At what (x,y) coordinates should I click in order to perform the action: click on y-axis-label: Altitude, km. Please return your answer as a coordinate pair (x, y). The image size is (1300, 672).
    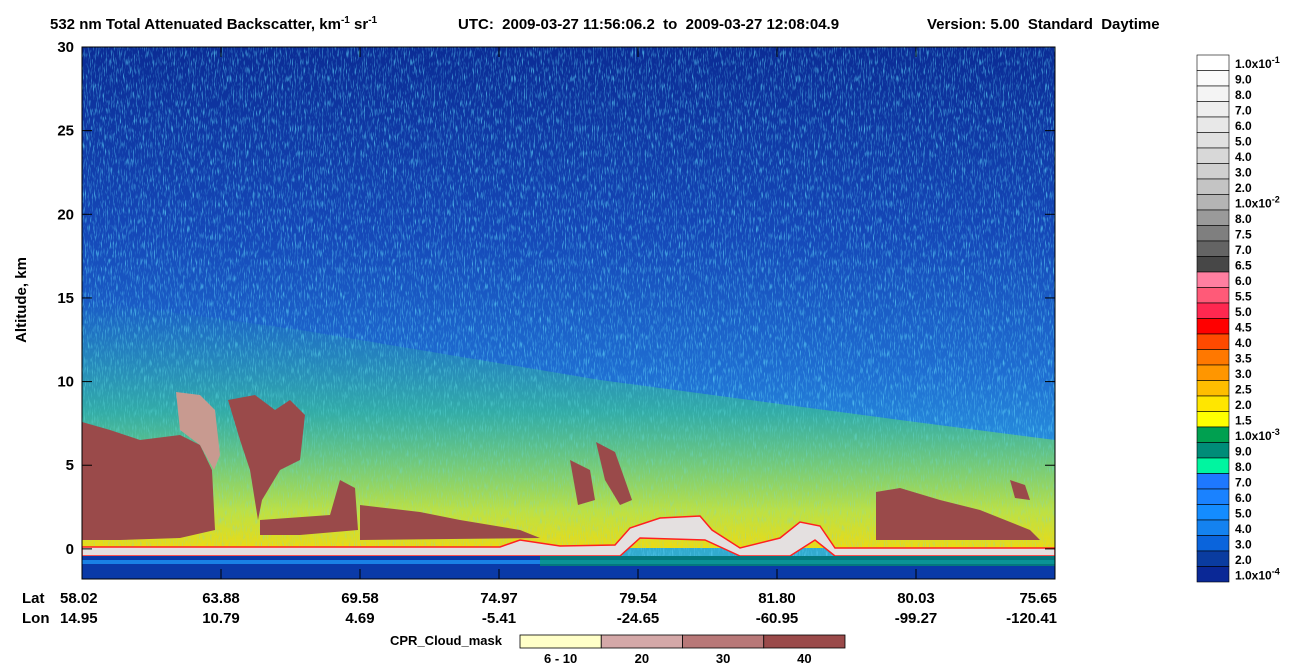
    Looking at the image, I should click on (21, 300).